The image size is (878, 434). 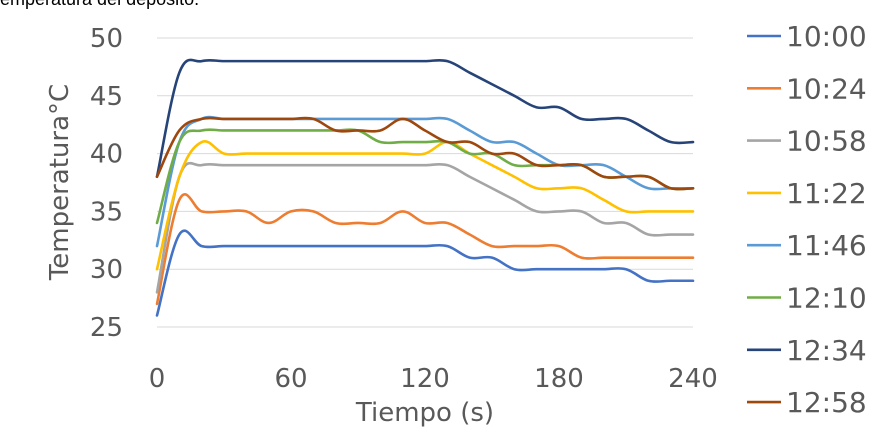 What do you see at coordinates (693, 379) in the screenshot?
I see `x-tick-label: 240` at bounding box center [693, 379].